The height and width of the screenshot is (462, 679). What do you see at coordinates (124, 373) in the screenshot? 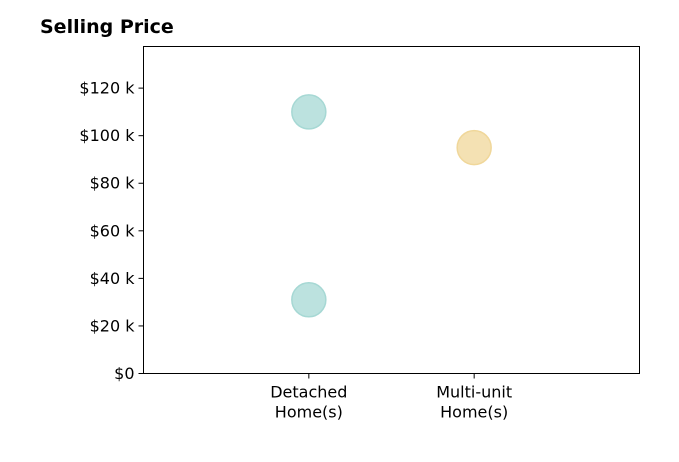
I see `y-tick-label: $0` at bounding box center [124, 373].